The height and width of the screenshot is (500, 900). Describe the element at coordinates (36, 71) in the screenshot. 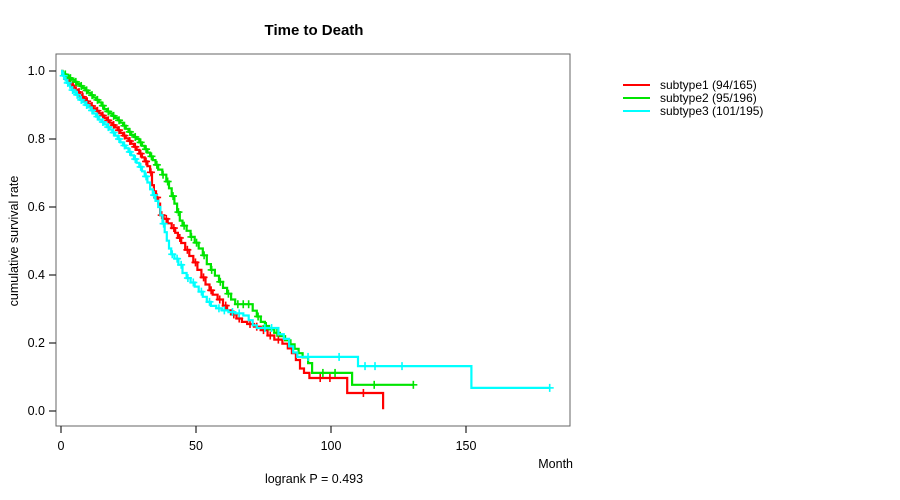

I see `y-tick-label: 1.0` at that location.